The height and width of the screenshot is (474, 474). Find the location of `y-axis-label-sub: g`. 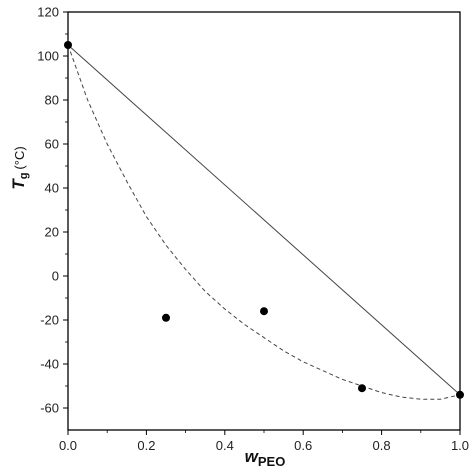

y-axis-label-sub: g is located at coordinates (24, 176).